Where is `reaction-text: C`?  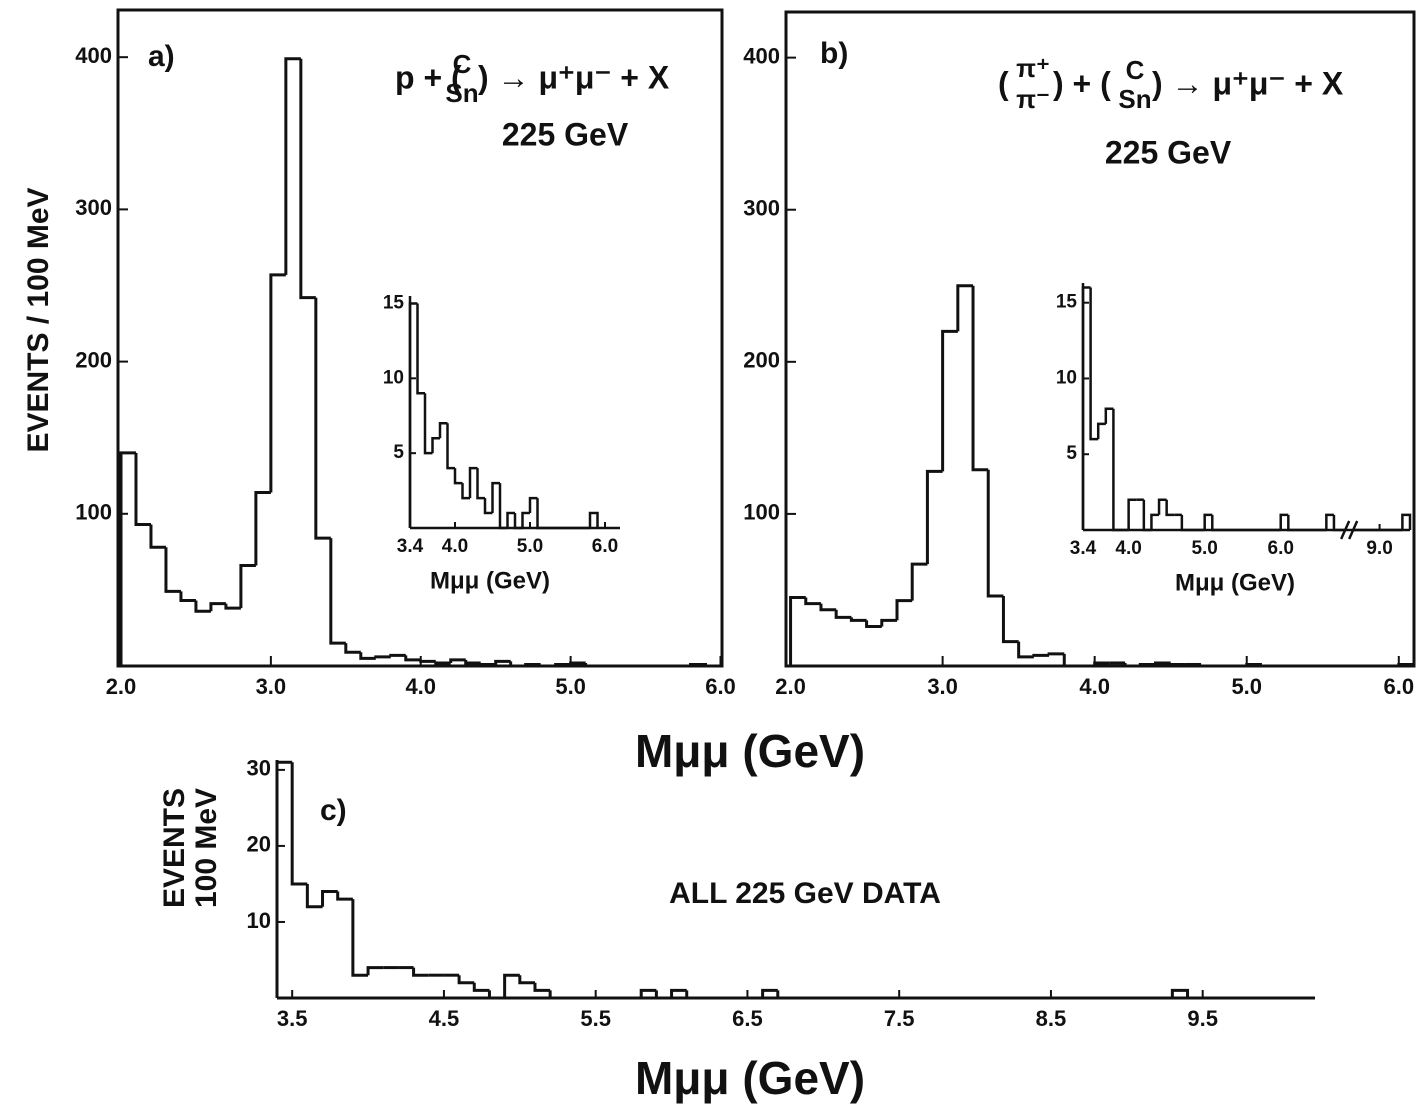 reaction-text: C is located at coordinates (462, 64).